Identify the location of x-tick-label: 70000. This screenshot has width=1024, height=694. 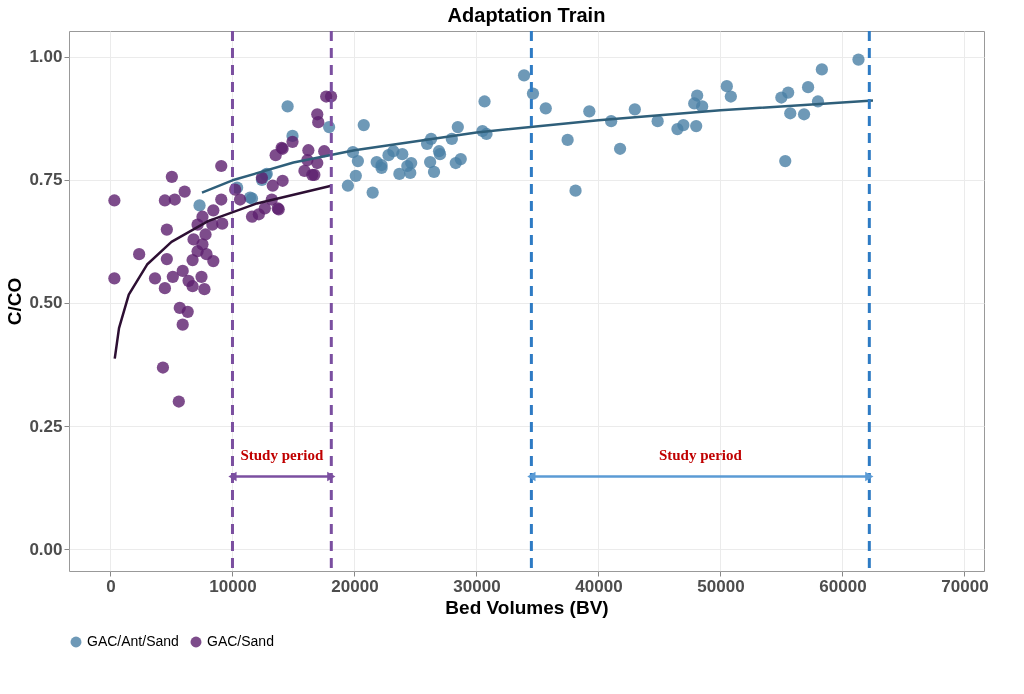
(965, 586).